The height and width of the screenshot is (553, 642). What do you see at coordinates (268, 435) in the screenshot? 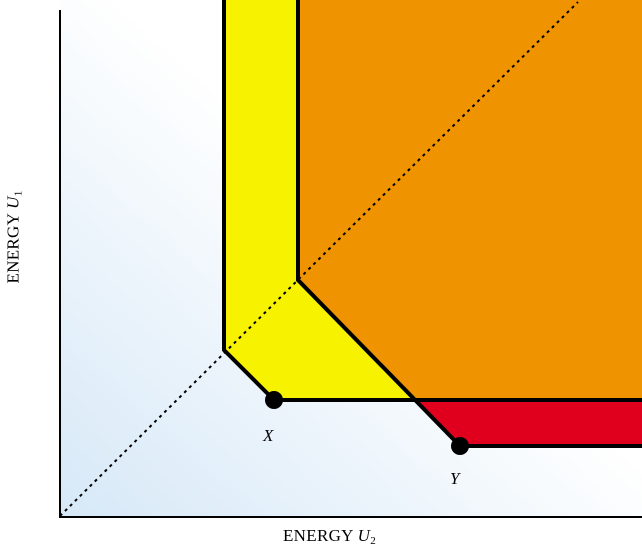
I see `point-x-label: X` at bounding box center [268, 435].